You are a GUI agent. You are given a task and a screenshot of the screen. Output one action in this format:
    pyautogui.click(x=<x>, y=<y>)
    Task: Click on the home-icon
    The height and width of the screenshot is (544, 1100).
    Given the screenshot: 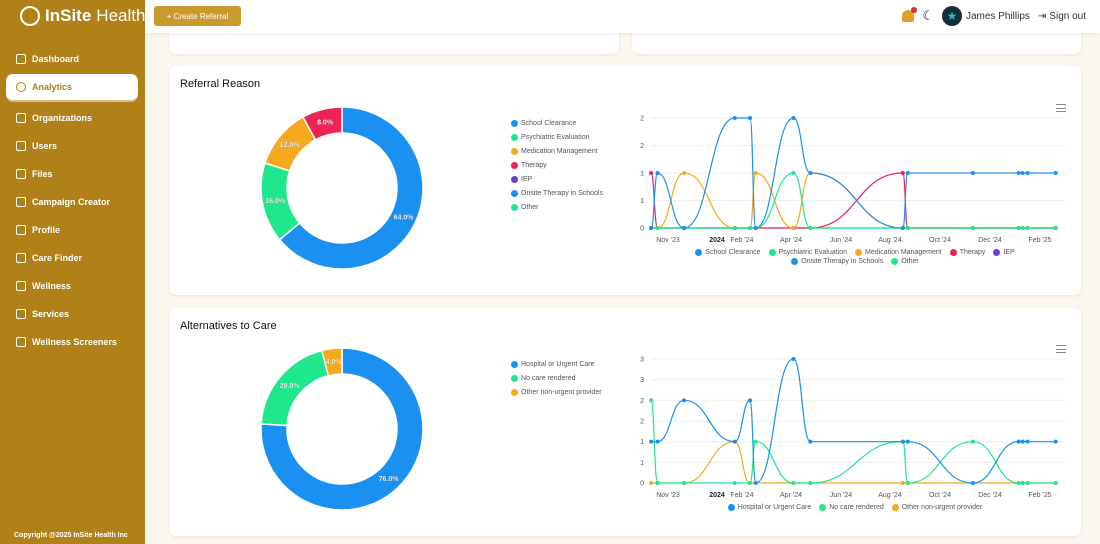 What is the action you would take?
    pyautogui.click(x=21, y=59)
    